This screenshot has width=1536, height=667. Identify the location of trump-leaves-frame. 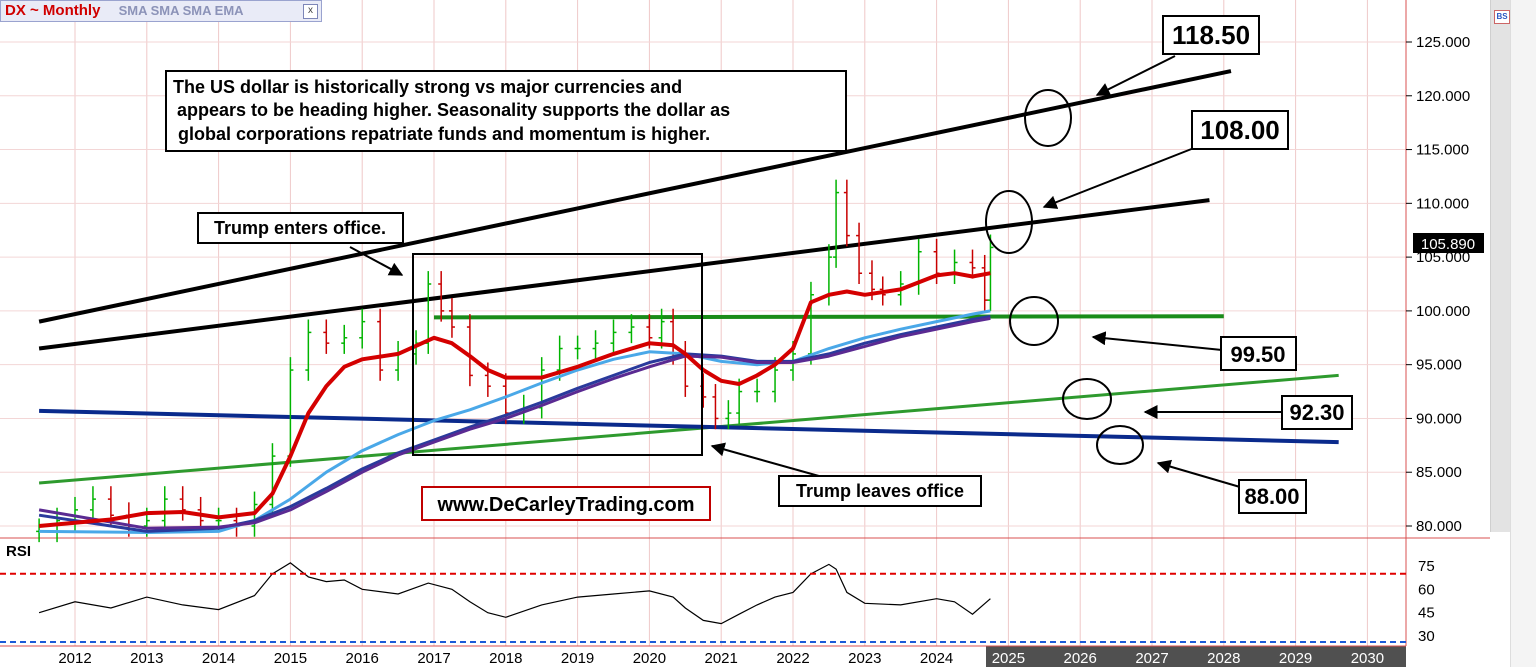
(880, 491).